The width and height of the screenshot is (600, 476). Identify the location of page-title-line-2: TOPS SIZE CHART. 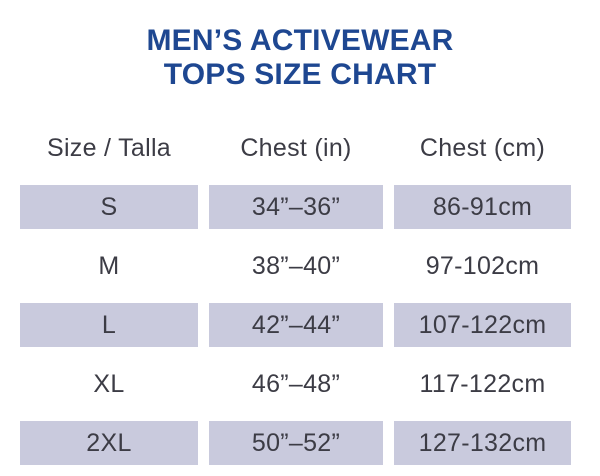
(300, 74).